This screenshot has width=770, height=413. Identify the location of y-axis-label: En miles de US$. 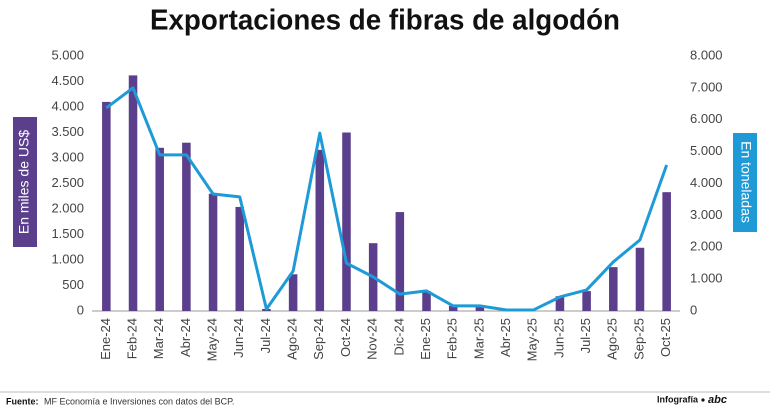
(24, 182).